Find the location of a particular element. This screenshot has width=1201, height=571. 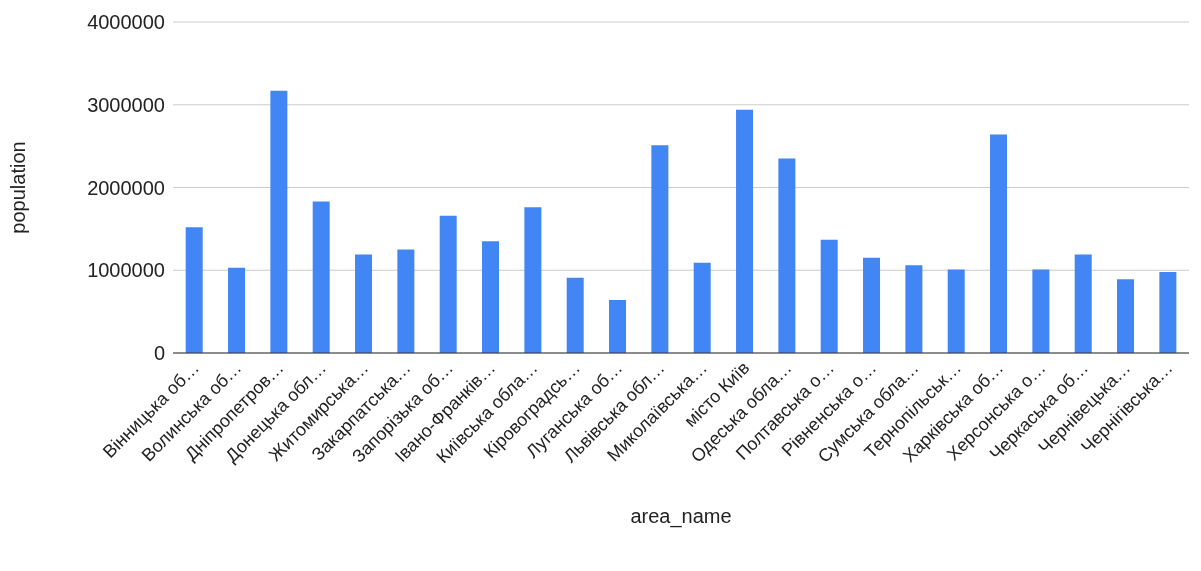

y-tick-label: 1000000 is located at coordinates (126, 270).